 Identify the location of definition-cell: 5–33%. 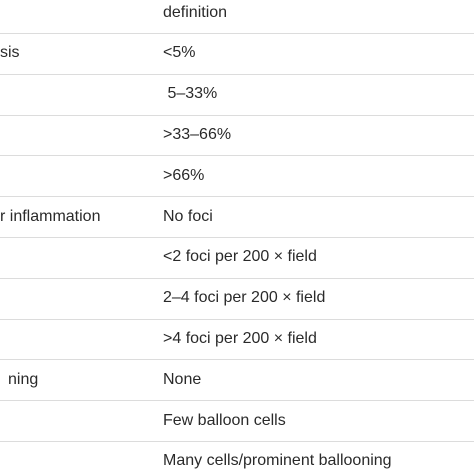
(190, 94).